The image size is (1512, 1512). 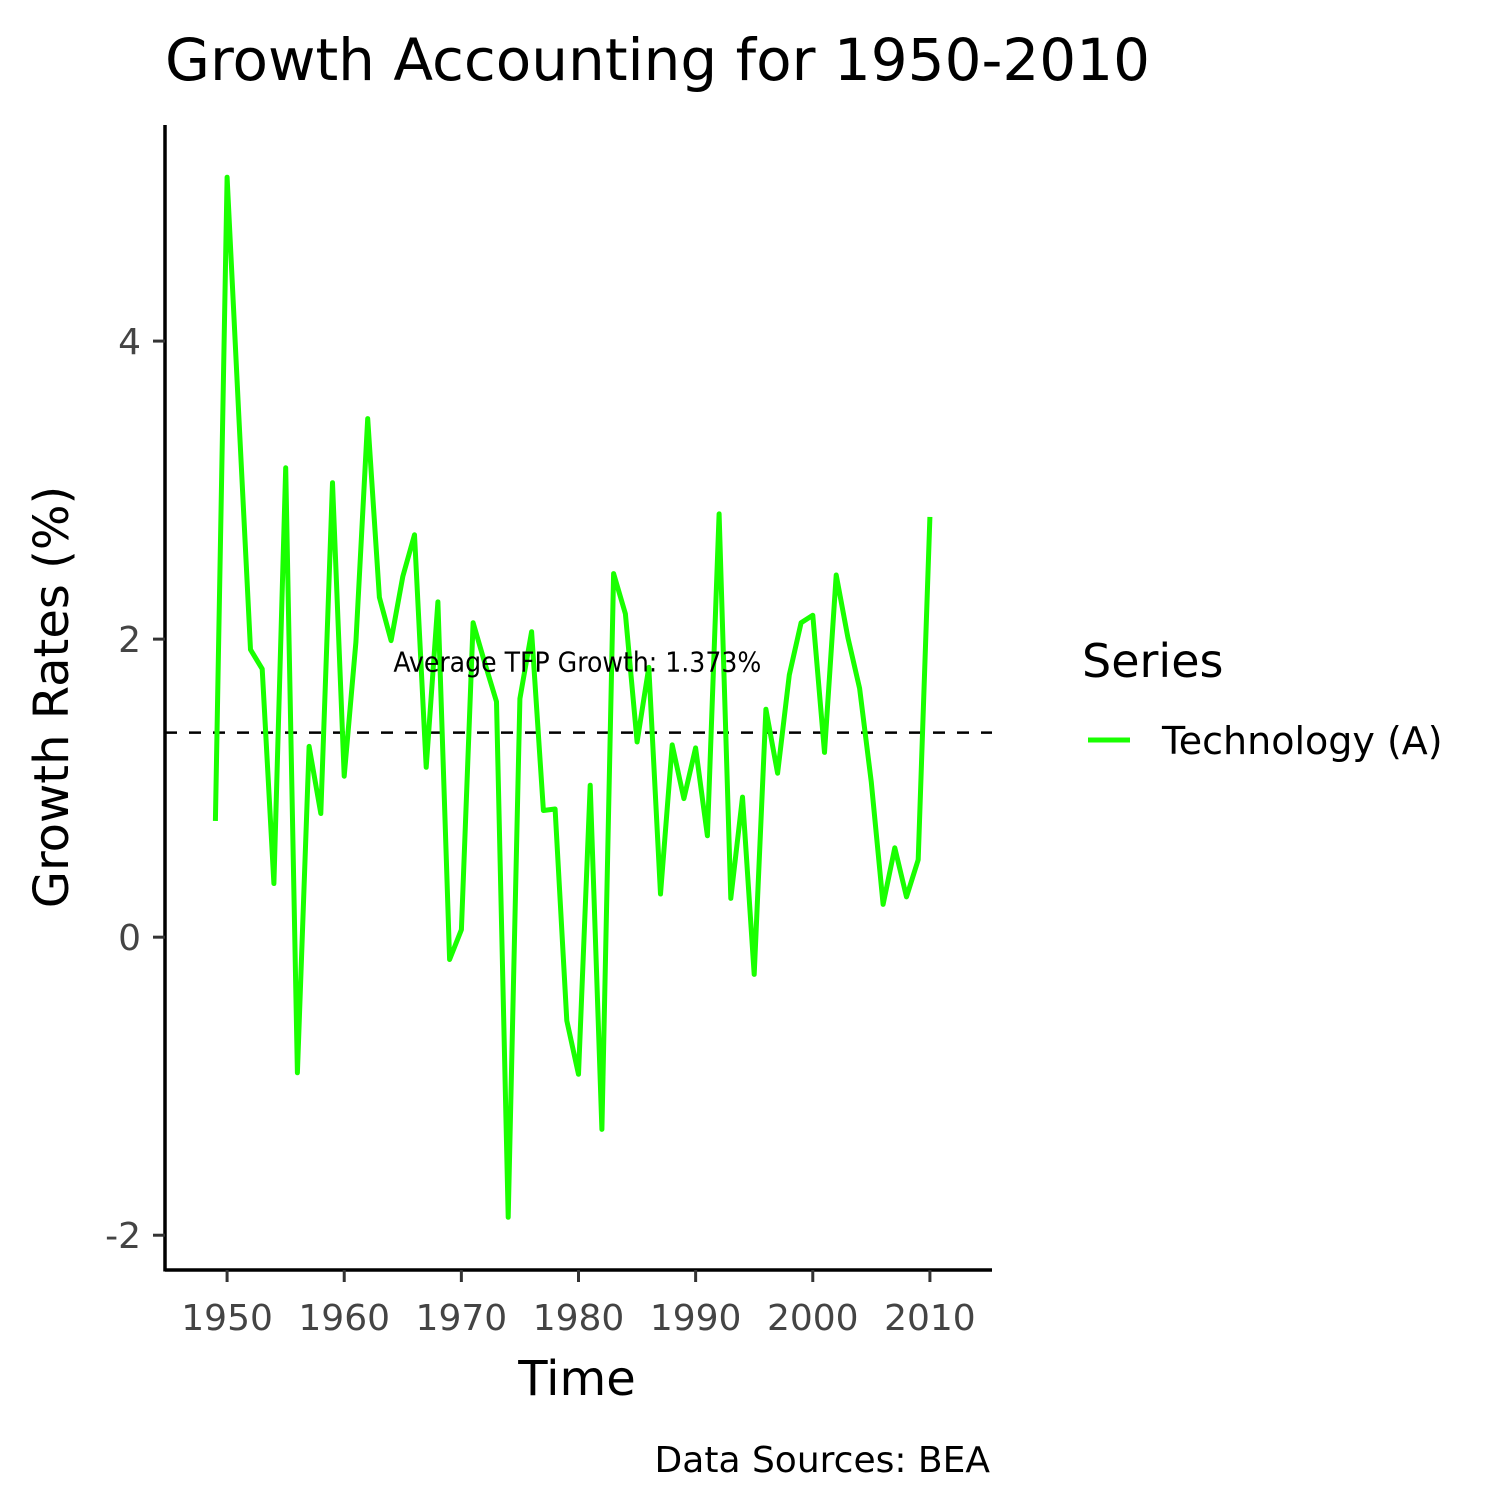 What do you see at coordinates (462, 1318) in the screenshot?
I see `x-tick-label: 1970` at bounding box center [462, 1318].